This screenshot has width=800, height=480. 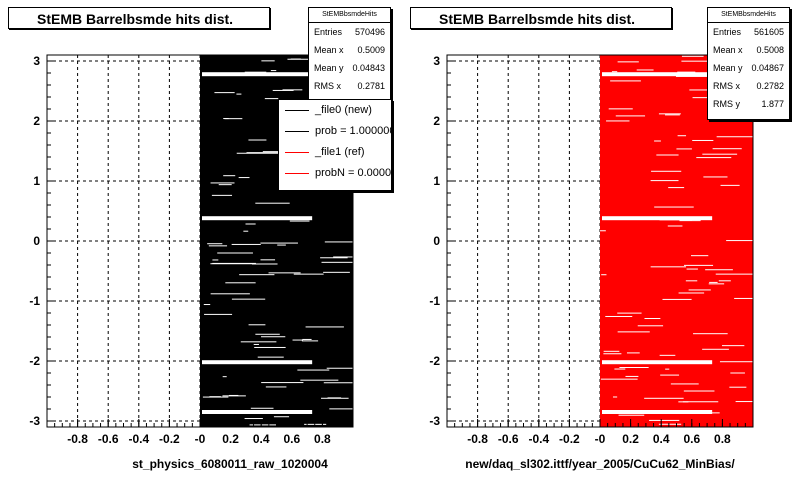 I want to click on left-x-tick-label: 0.8, so click(x=322, y=439).